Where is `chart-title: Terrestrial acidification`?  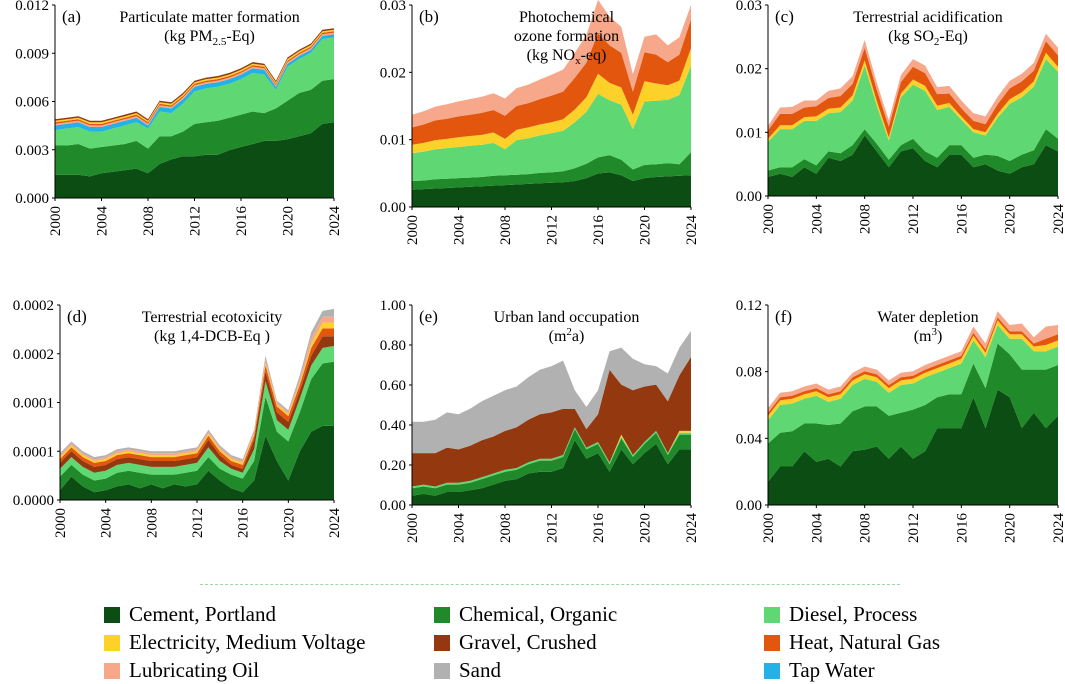
chart-title: Terrestrial acidification is located at coordinates (927, 17).